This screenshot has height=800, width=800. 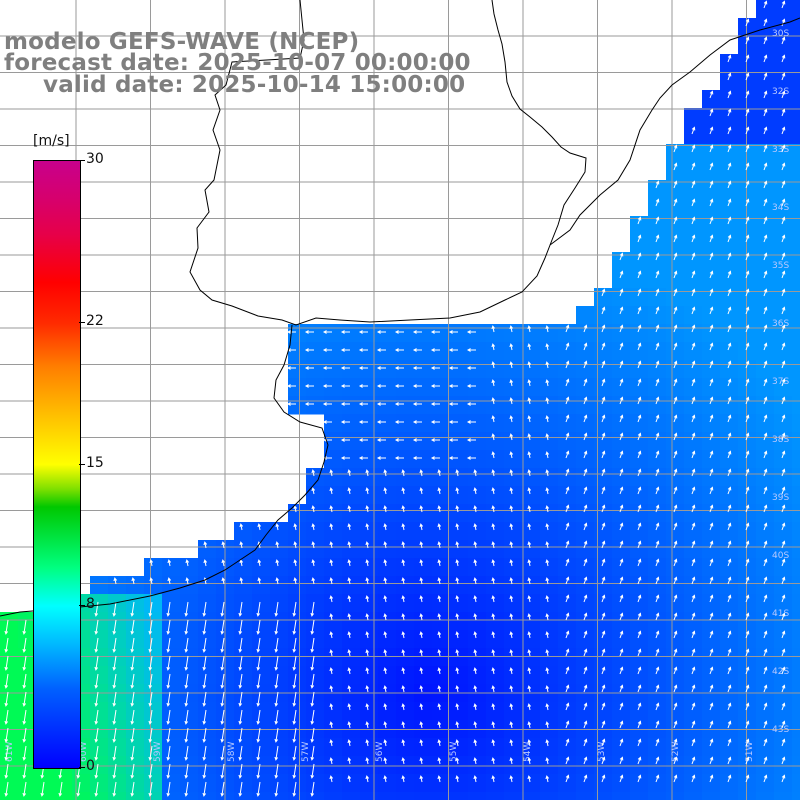 What do you see at coordinates (780, 672) in the screenshot?
I see `latitude-label: 42S` at bounding box center [780, 672].